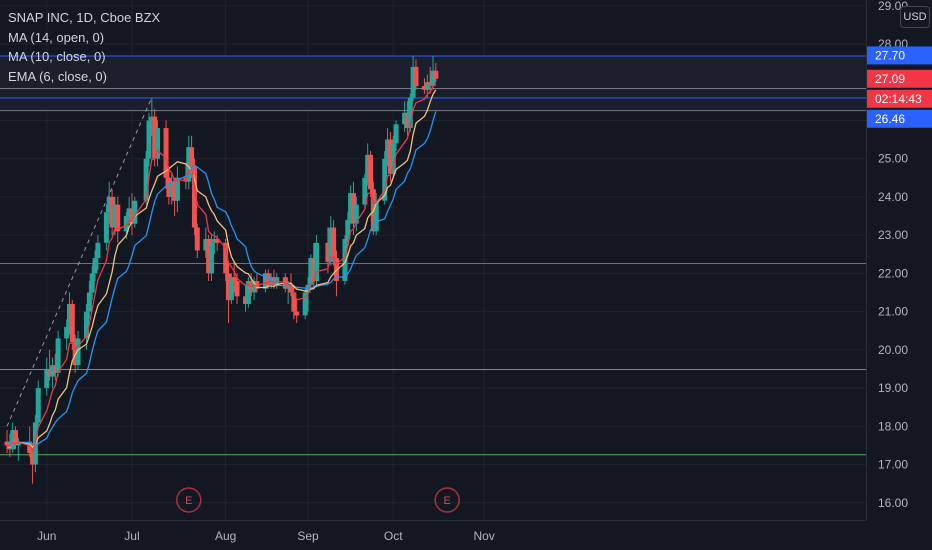  I want to click on y-tick-label: 20.00, so click(893, 350).